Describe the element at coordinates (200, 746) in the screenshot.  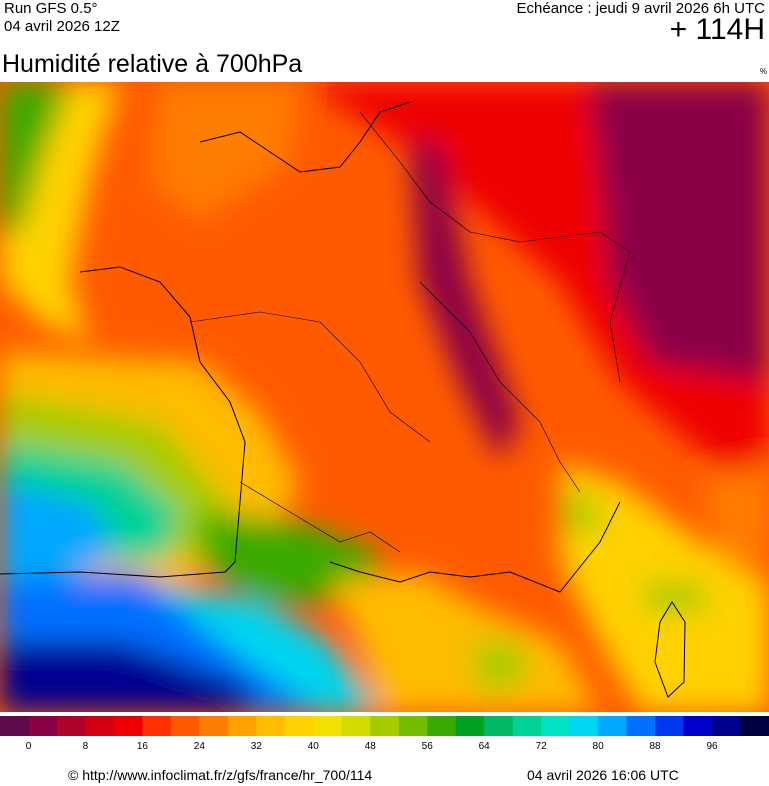
I see `scale-tick-label: 24` at that location.